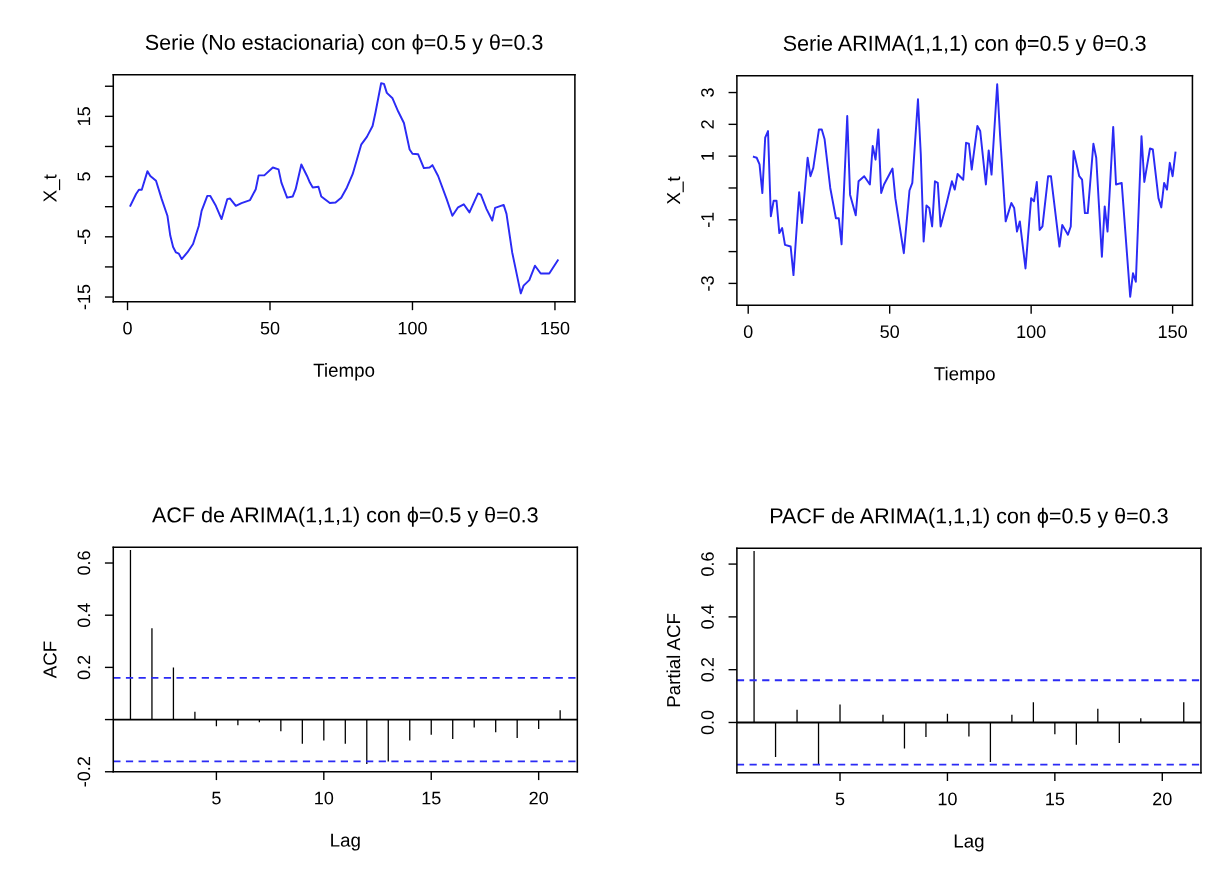  Describe the element at coordinates (50, 660) in the screenshot. I see `y-axis-title: ACF` at that location.